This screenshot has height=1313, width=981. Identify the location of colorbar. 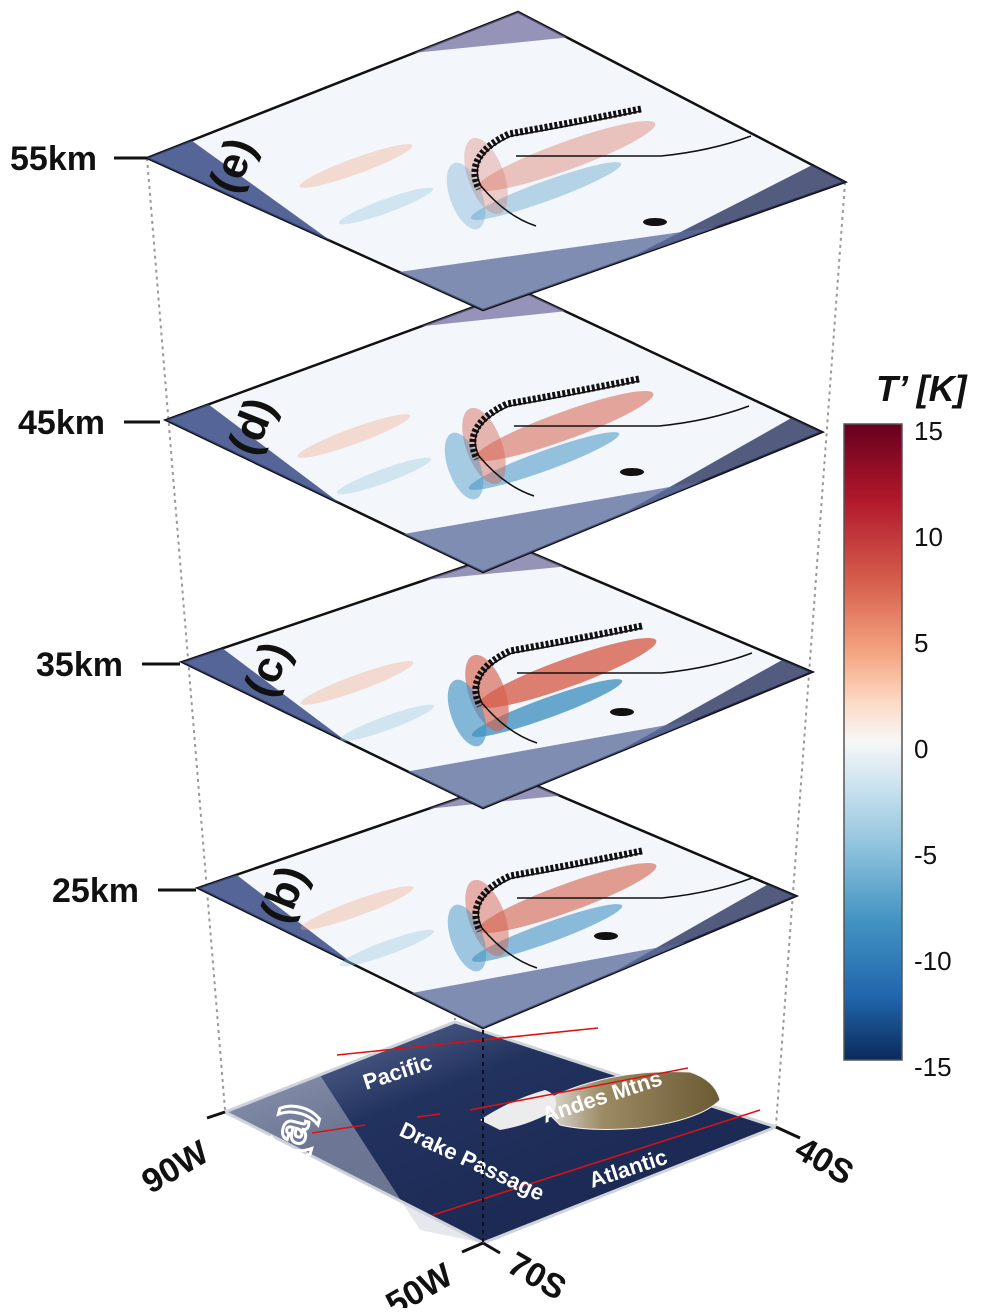
(873, 742).